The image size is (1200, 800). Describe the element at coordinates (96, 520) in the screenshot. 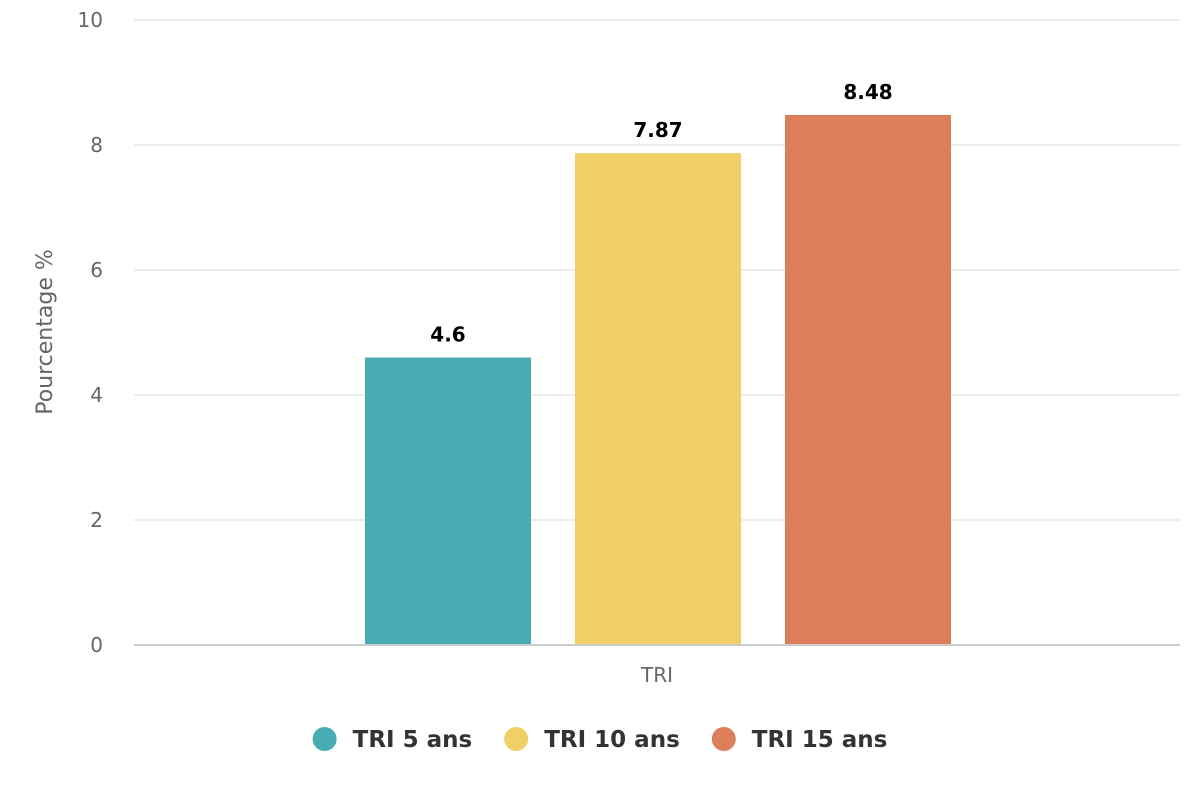

I see `y-tick-label: 2` at that location.